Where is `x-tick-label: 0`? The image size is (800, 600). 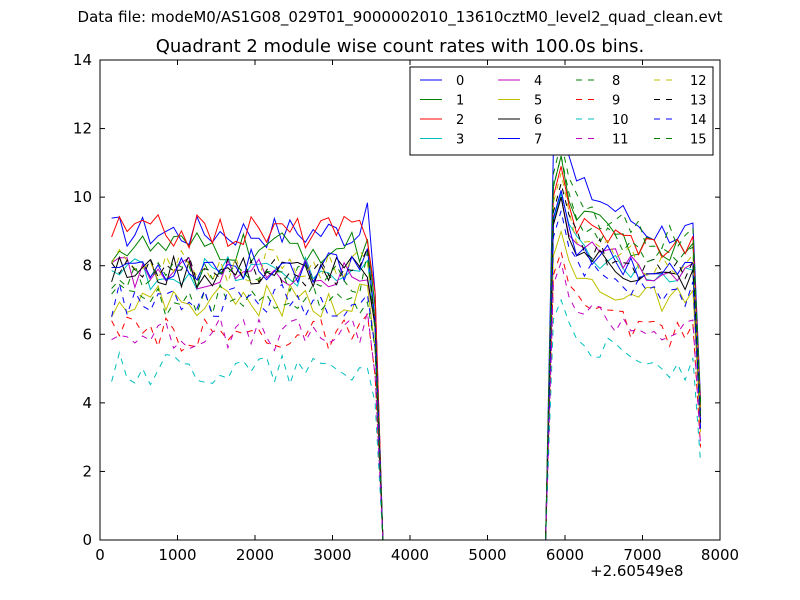 x-tick-label: 0 is located at coordinates (100, 555).